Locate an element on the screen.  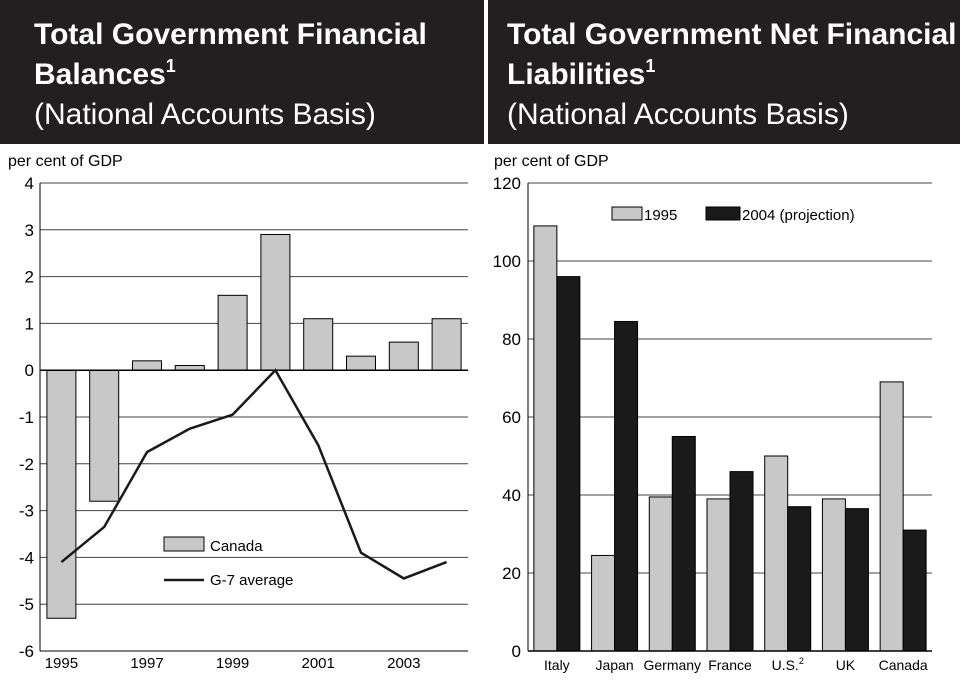
right-xtick-label: UK is located at coordinates (846, 665).